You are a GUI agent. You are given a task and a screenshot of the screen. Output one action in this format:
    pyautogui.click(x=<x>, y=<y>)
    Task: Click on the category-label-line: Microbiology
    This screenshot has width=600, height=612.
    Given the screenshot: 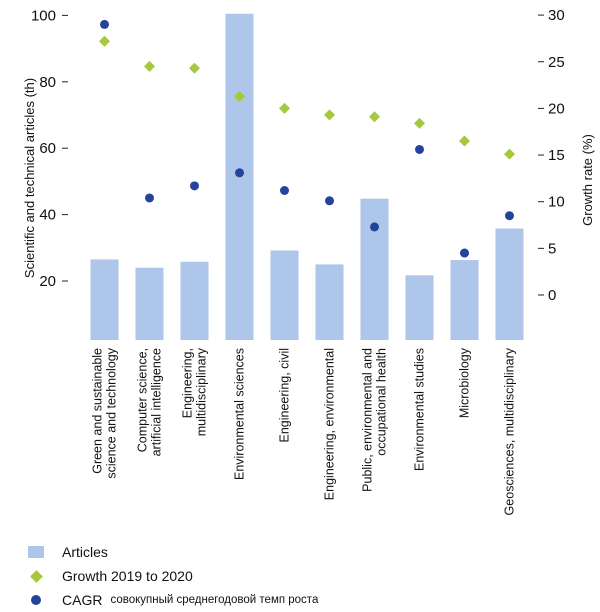 What is the action you would take?
    pyautogui.click(x=465, y=382)
    